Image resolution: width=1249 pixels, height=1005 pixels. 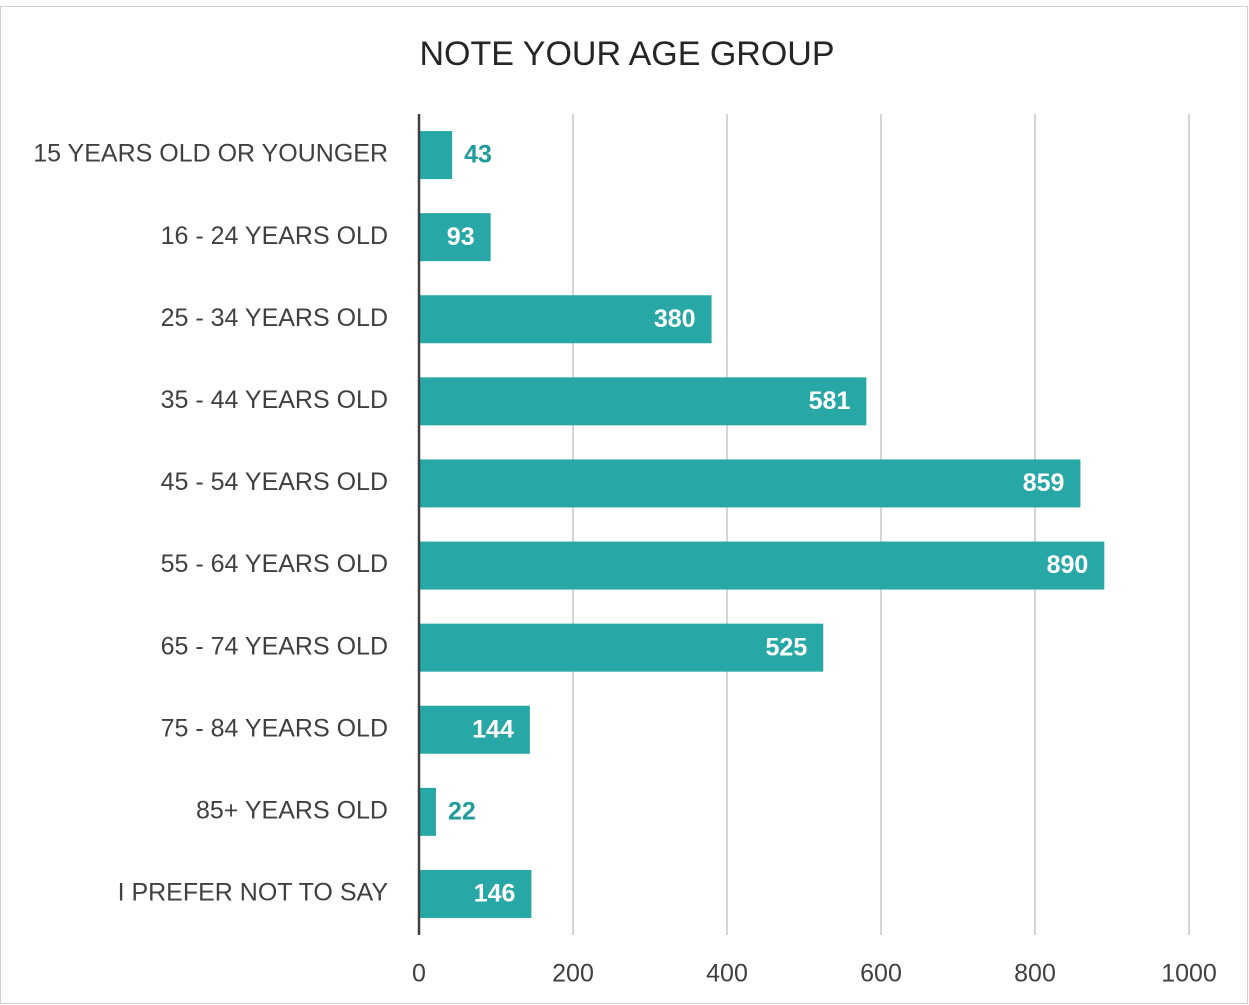 I want to click on chart-title: NOTE YOUR AGE GROUP, so click(x=626, y=54).